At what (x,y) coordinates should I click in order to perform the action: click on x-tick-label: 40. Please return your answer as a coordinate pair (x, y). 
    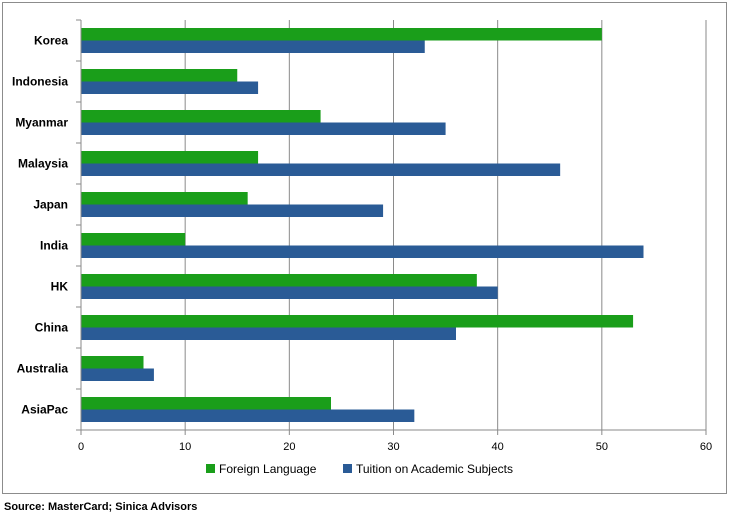
    Looking at the image, I should click on (498, 447).